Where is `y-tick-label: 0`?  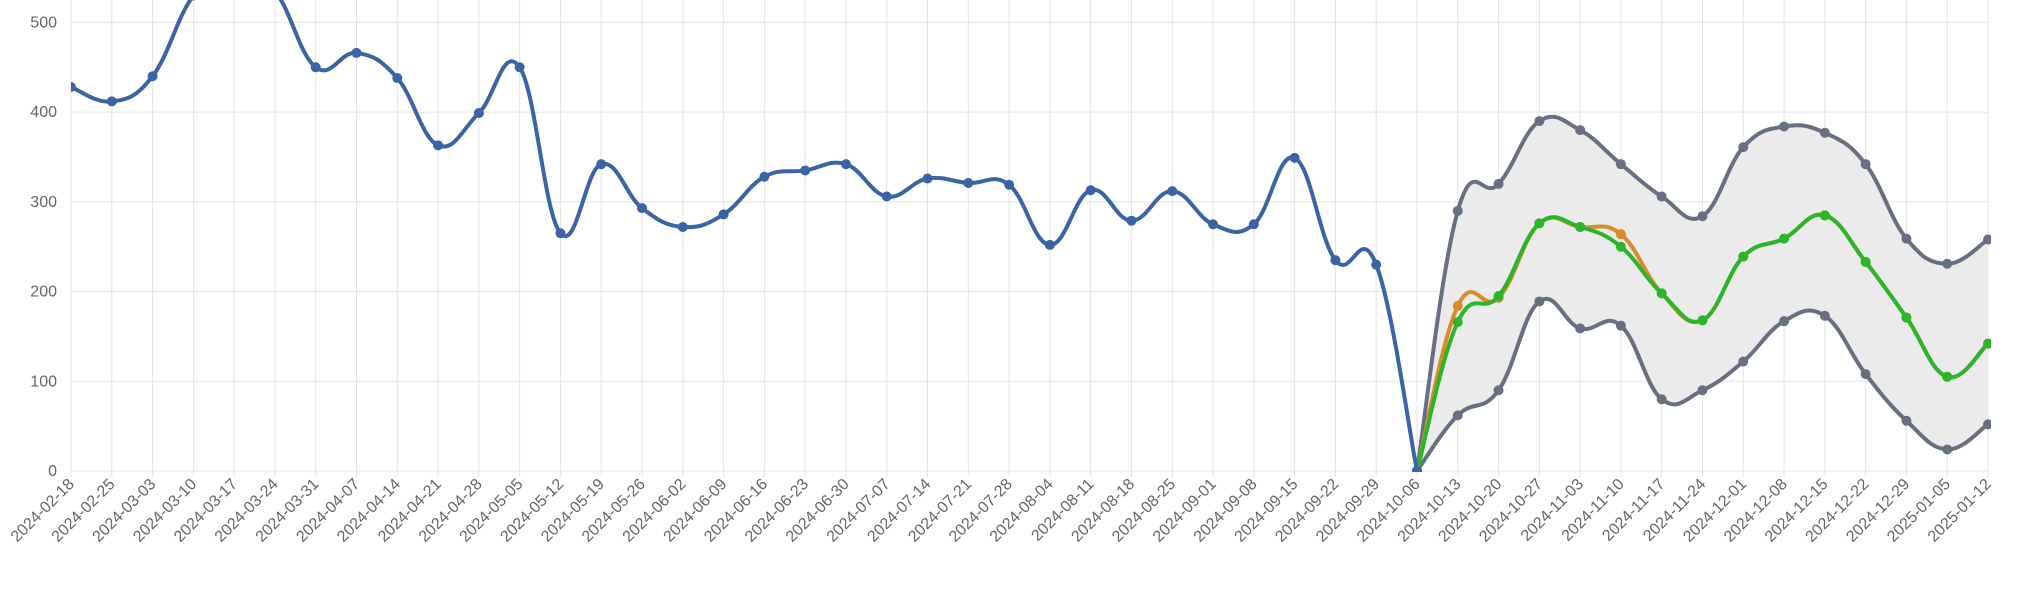
y-tick-label: 0 is located at coordinates (52, 471).